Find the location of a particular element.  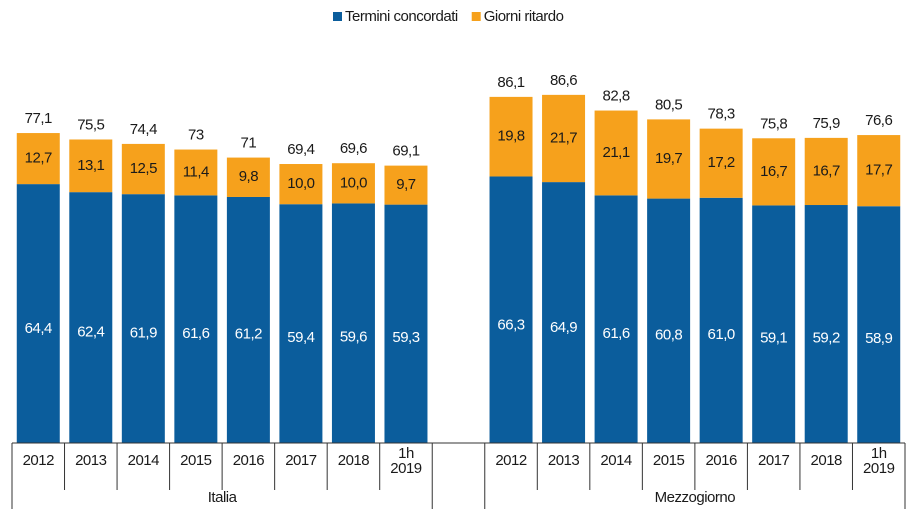

value-label: 13,1 is located at coordinates (90, 165).